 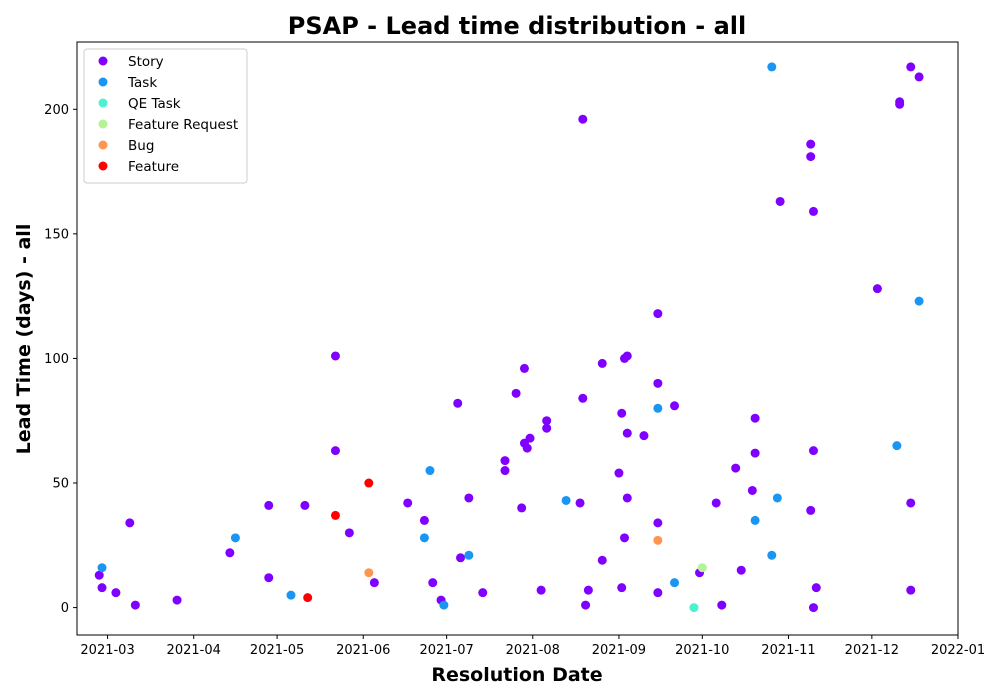 What do you see at coordinates (194, 650) in the screenshot?
I see `x-tick-label: 2021-04` at bounding box center [194, 650].